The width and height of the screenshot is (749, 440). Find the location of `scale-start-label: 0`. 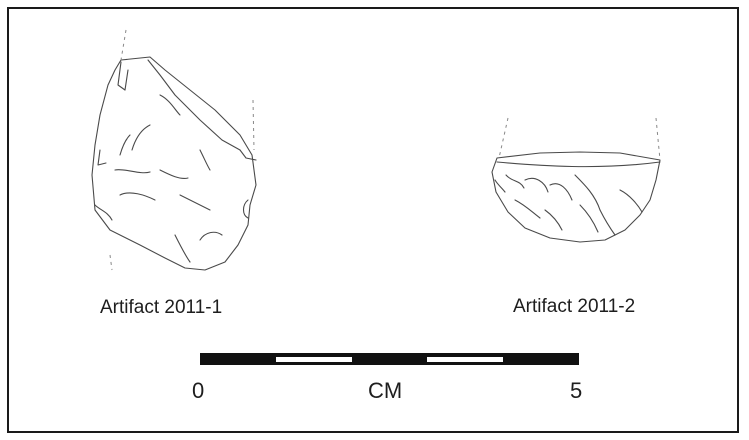

scale-start-label: 0 is located at coordinates (198, 390).